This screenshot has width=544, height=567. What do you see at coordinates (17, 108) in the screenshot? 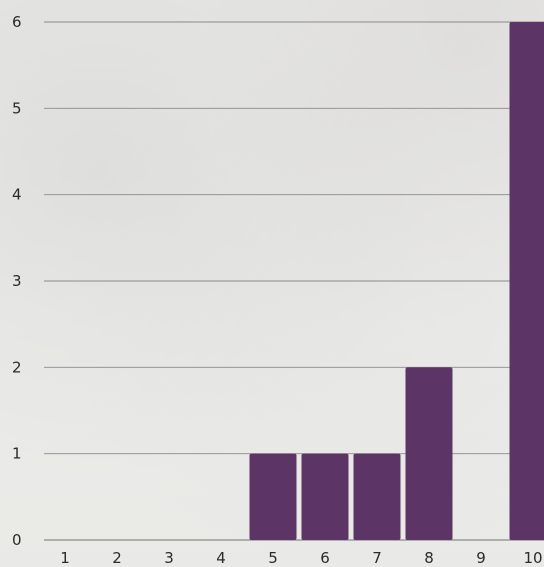
I see `y-tick-label: 5` at bounding box center [17, 108].